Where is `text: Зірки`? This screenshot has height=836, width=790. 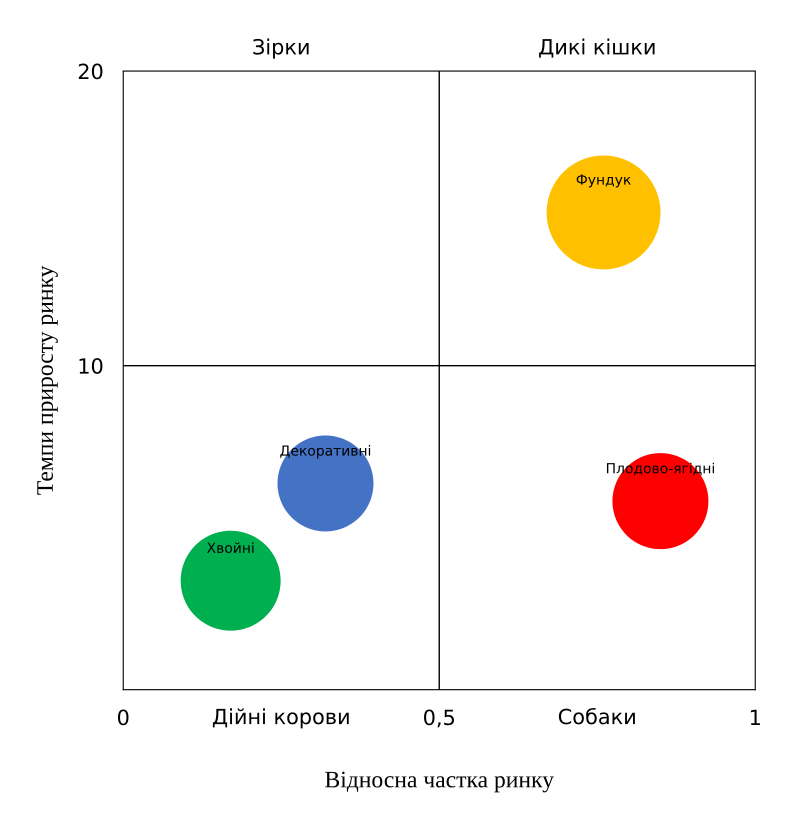
text: Зірки is located at coordinates (281, 48).